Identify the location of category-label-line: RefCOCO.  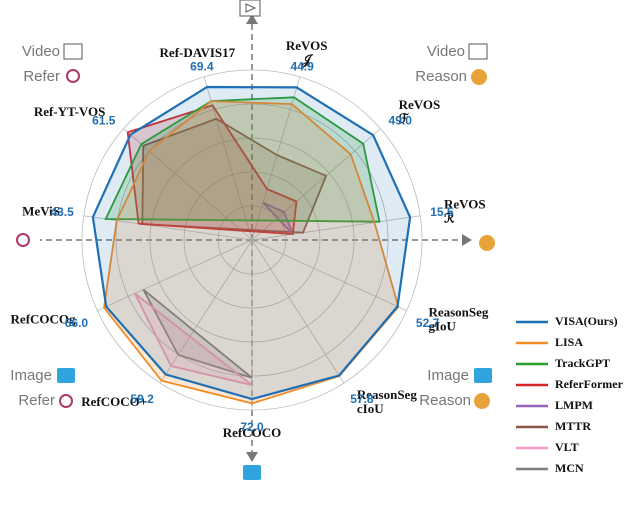
(252, 432).